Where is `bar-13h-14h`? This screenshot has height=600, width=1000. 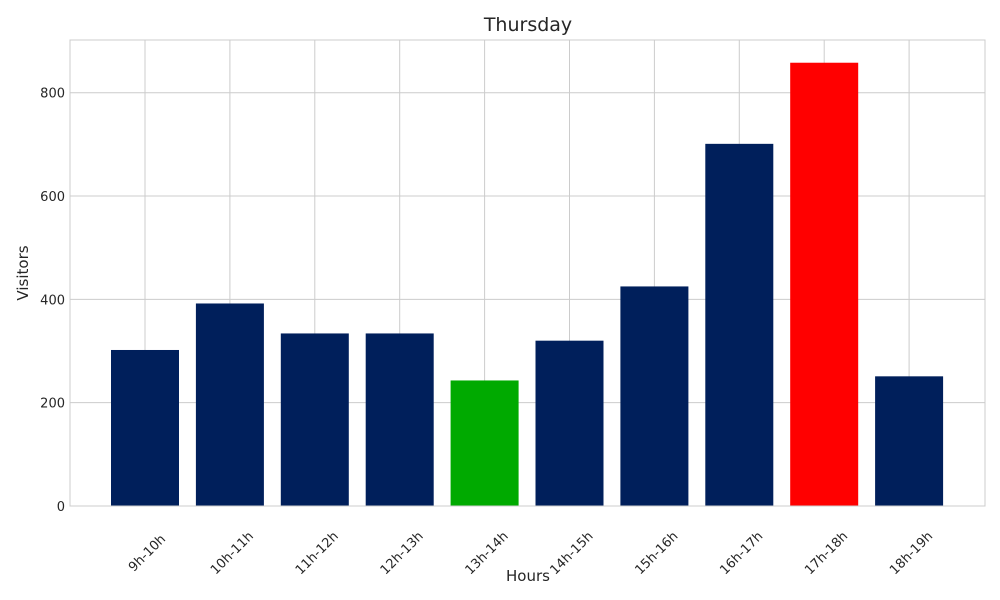 bar-13h-14h is located at coordinates (484, 443).